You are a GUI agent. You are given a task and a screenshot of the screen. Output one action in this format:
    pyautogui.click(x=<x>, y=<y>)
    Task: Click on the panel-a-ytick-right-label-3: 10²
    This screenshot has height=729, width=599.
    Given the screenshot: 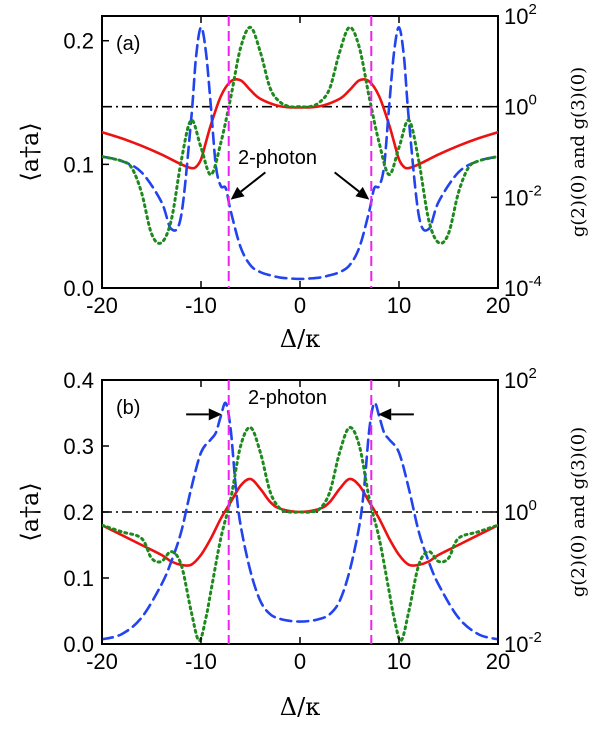 What is the action you would take?
    pyautogui.click(x=520, y=15)
    